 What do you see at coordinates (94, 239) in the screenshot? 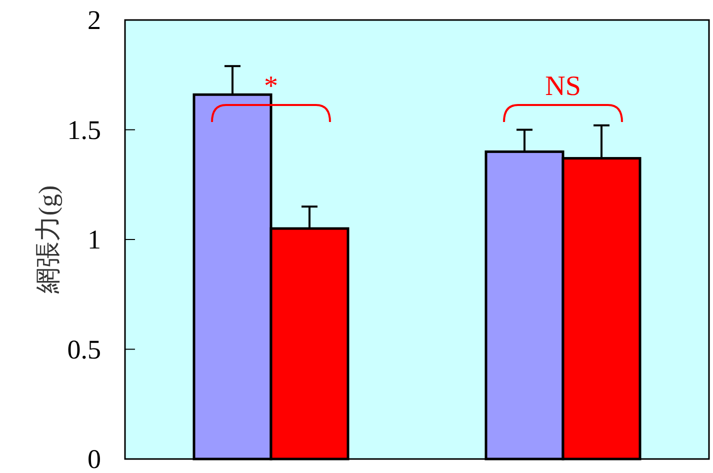
I see `y-tick-label: 1` at bounding box center [94, 239].